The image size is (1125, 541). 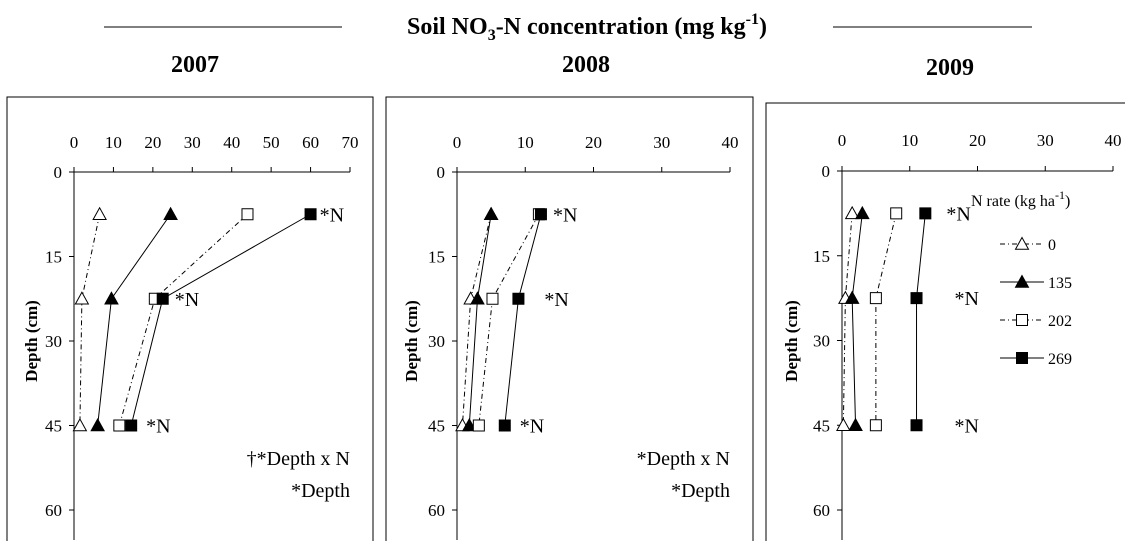 What do you see at coordinates (310, 142) in the screenshot?
I see `x-tick-label: 60` at bounding box center [310, 142].